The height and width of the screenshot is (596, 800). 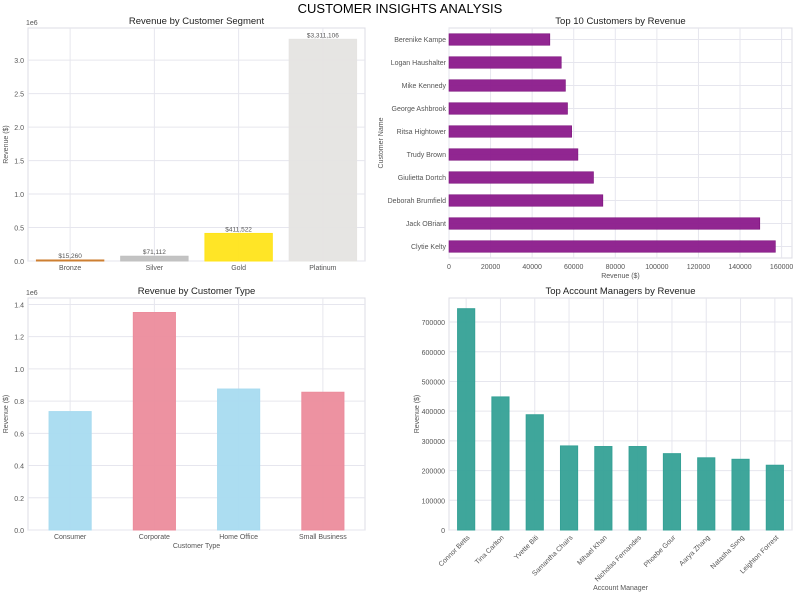 What do you see at coordinates (197, 21) in the screenshot?
I see `chart-title: Revenue by Customer Segment` at bounding box center [197, 21].